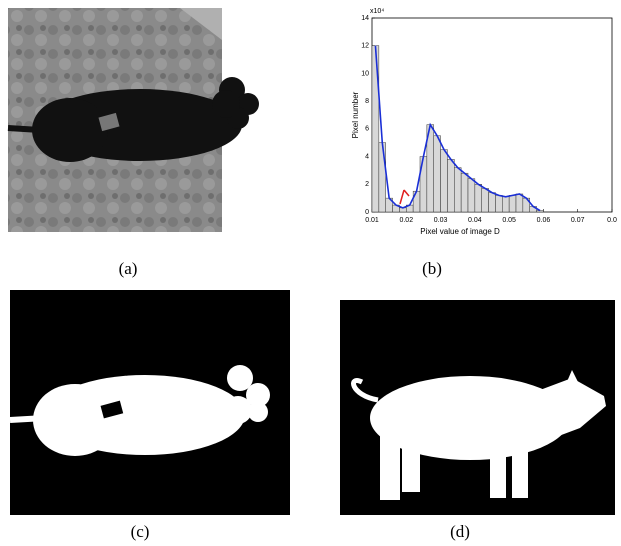 The width and height of the screenshot is (621, 546). I want to click on y-tick-label: 0, so click(367, 212).